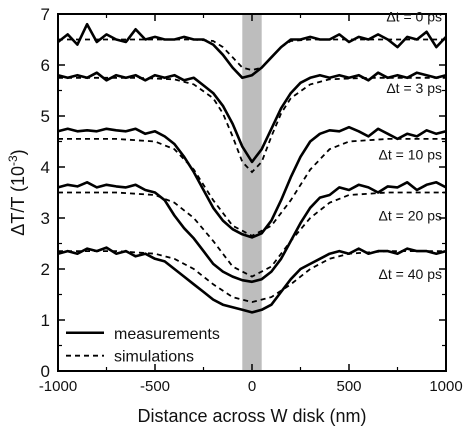 This screenshot has width=465, height=428. What do you see at coordinates (45, 14) in the screenshot?
I see `y-tick-label: 7` at bounding box center [45, 14].